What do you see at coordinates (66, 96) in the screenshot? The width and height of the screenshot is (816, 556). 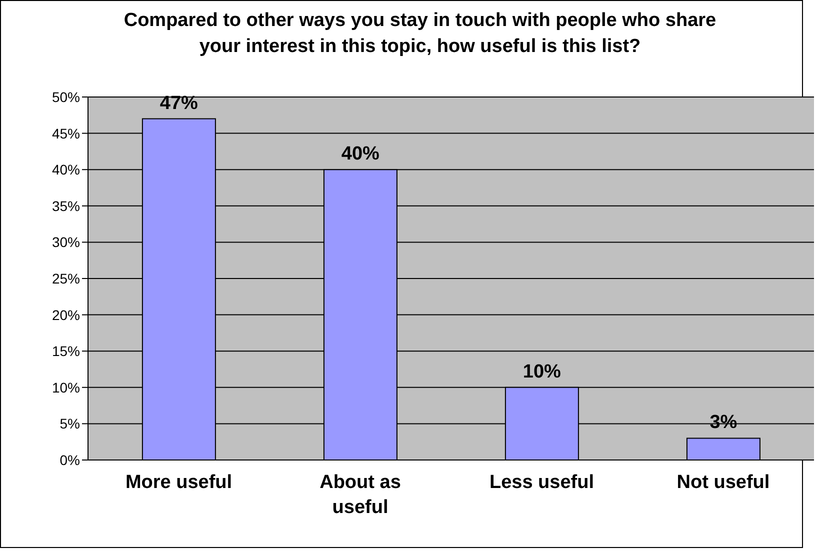 I see `y-tick-label: 50%` at bounding box center [66, 96].